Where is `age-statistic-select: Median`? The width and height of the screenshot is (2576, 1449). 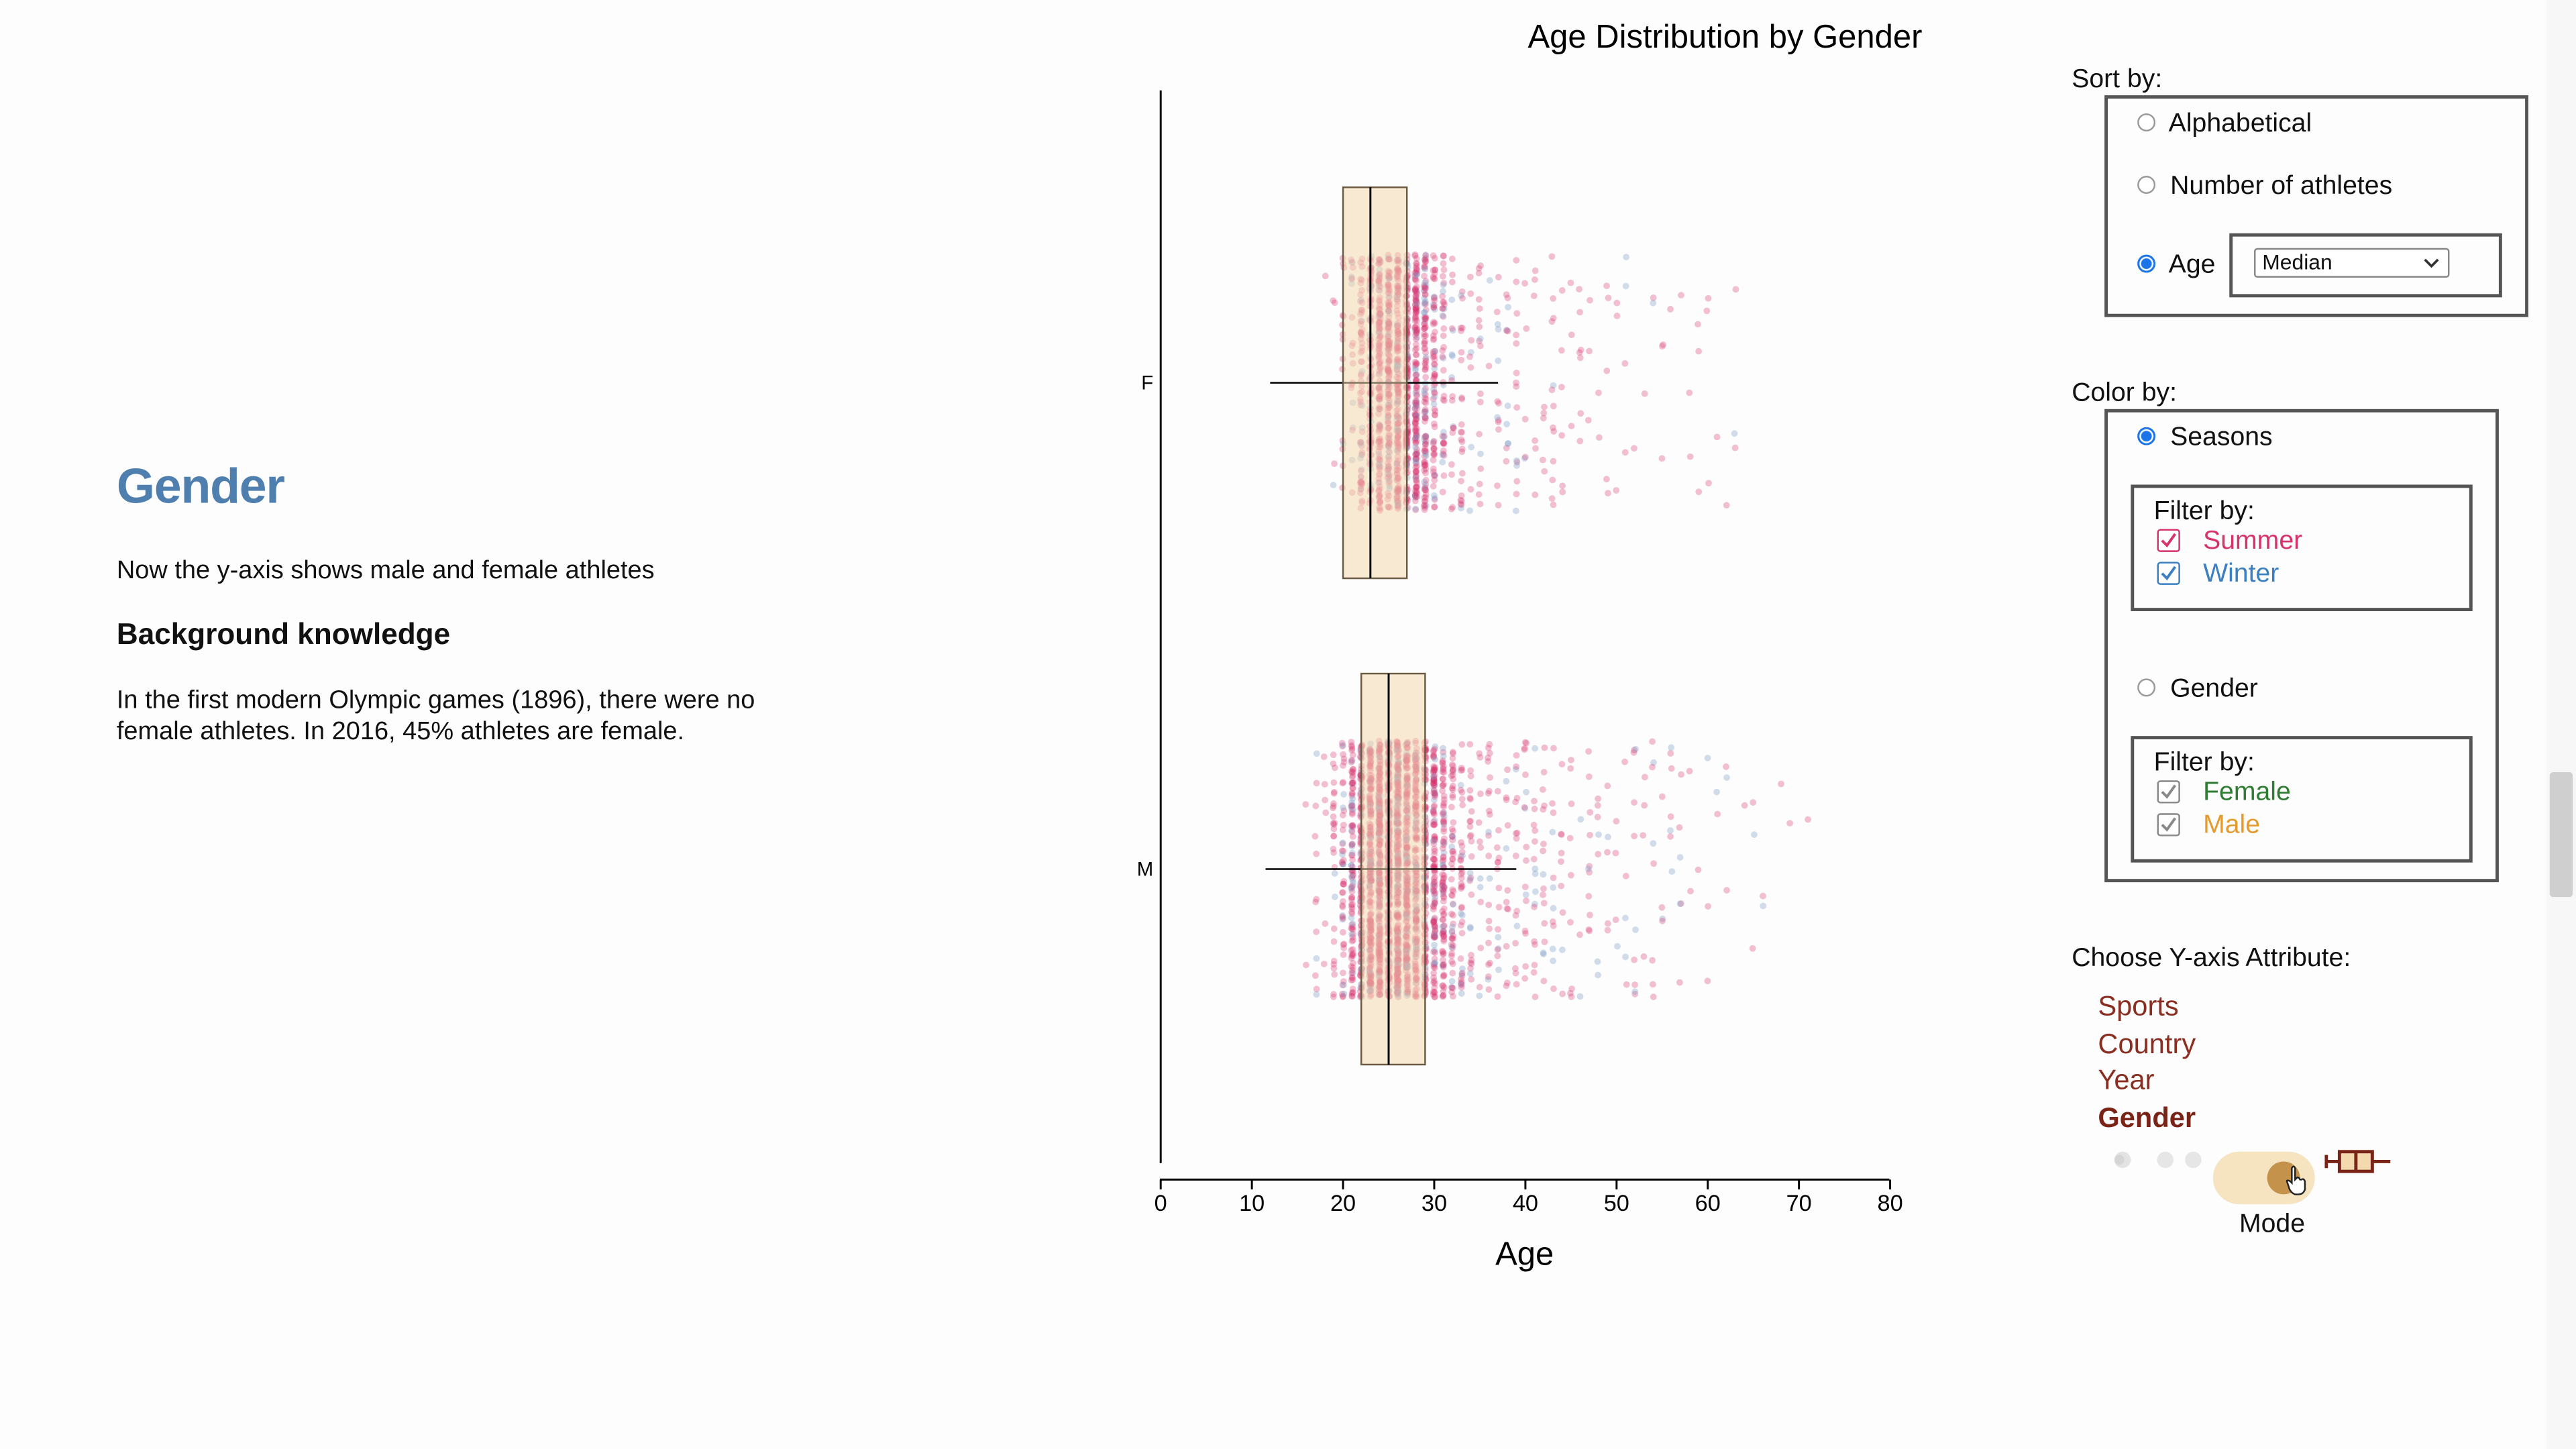
age-statistic-select: Median is located at coordinates (2352, 263).